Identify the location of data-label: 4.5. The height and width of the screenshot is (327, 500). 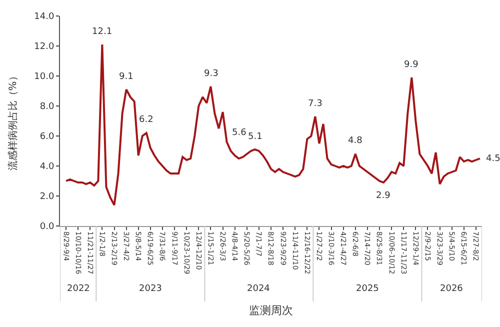
(493, 159).